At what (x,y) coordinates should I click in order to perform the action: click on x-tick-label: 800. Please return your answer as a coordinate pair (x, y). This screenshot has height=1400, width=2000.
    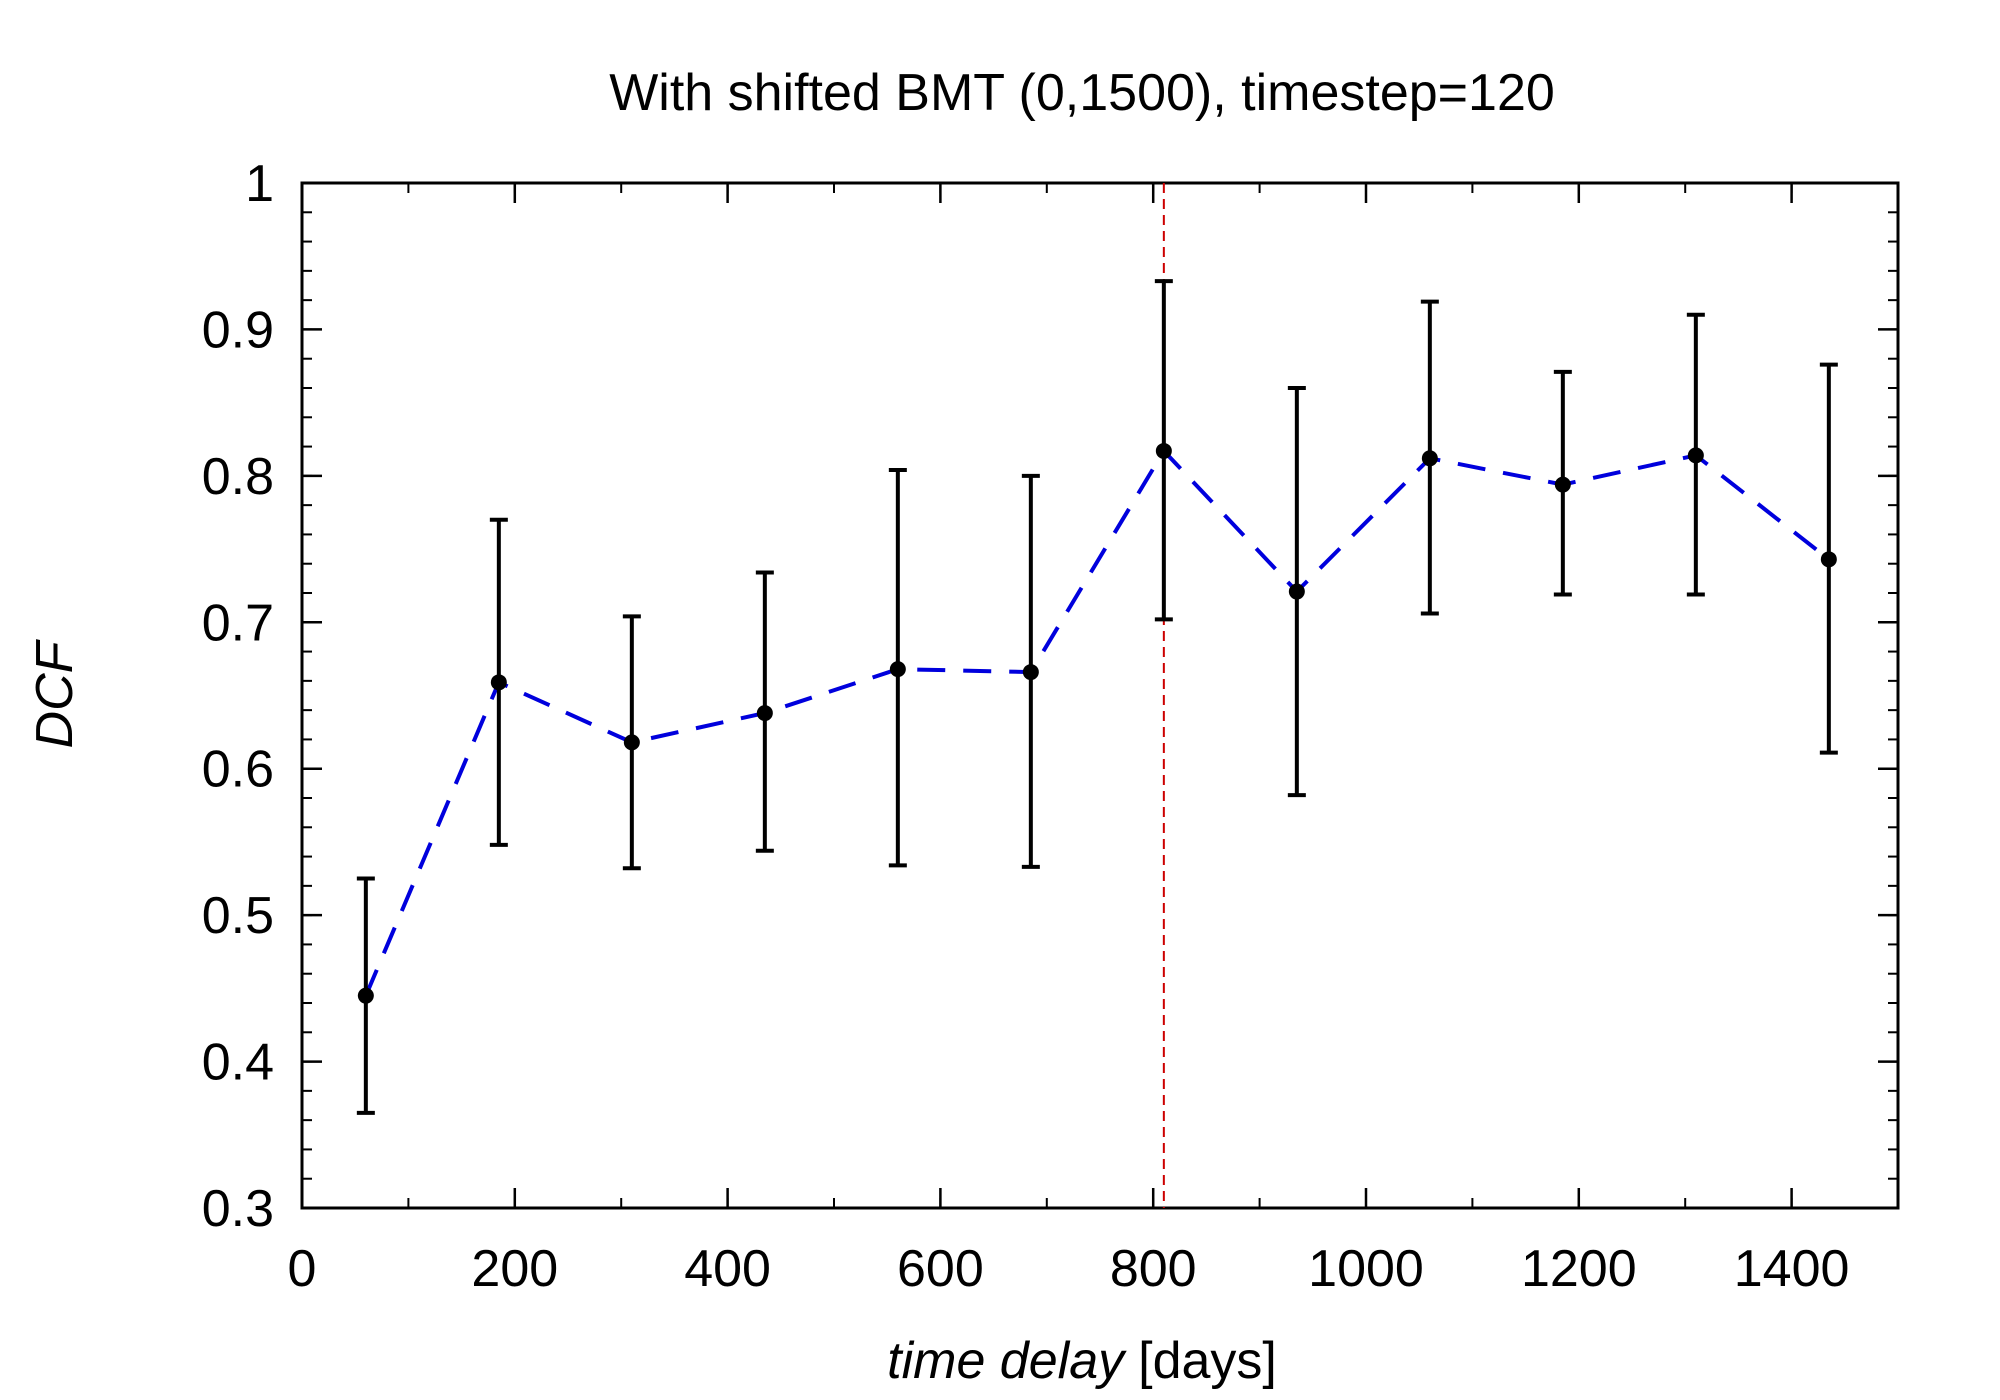
    Looking at the image, I should click on (1153, 1269).